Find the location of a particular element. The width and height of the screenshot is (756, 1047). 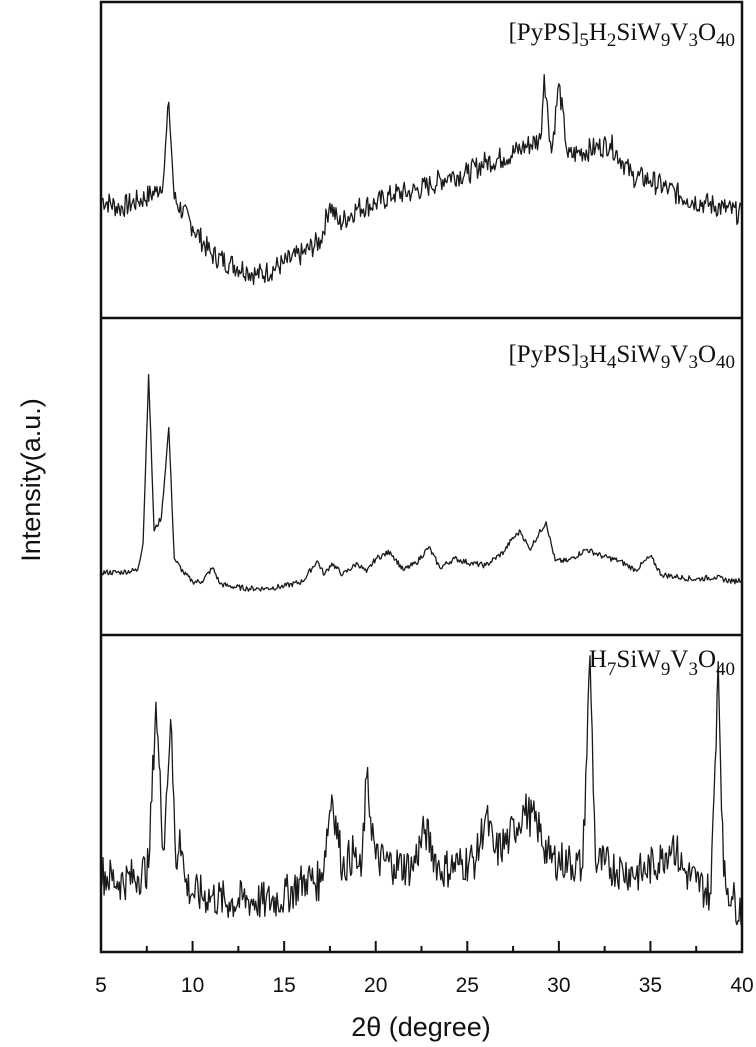

x-tick-label: 35 is located at coordinates (650, 985).